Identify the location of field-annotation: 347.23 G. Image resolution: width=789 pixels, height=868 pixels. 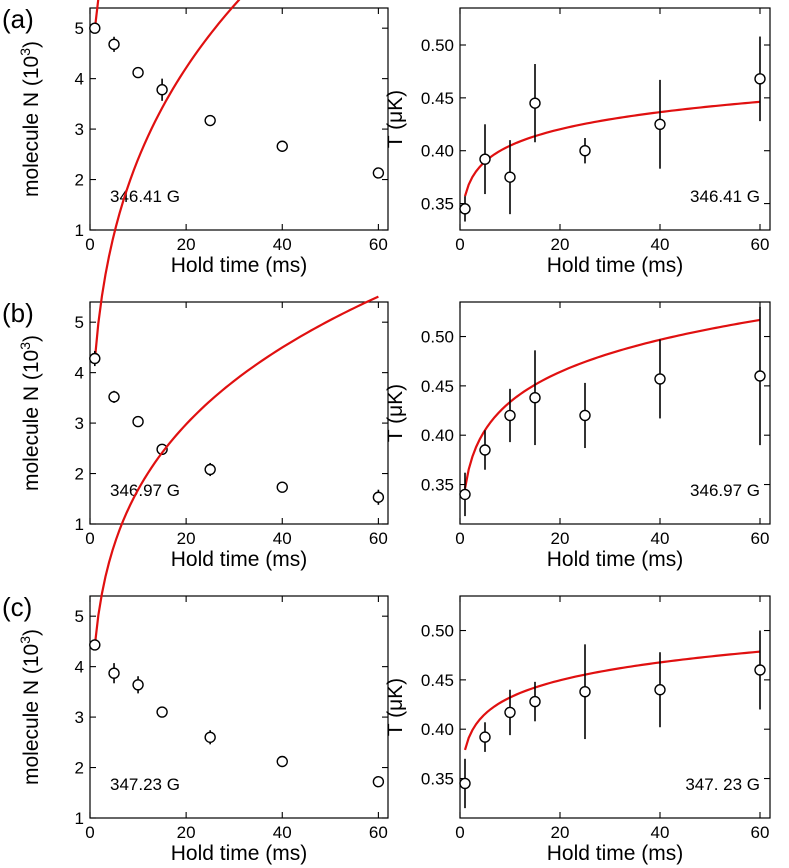
(145, 784).